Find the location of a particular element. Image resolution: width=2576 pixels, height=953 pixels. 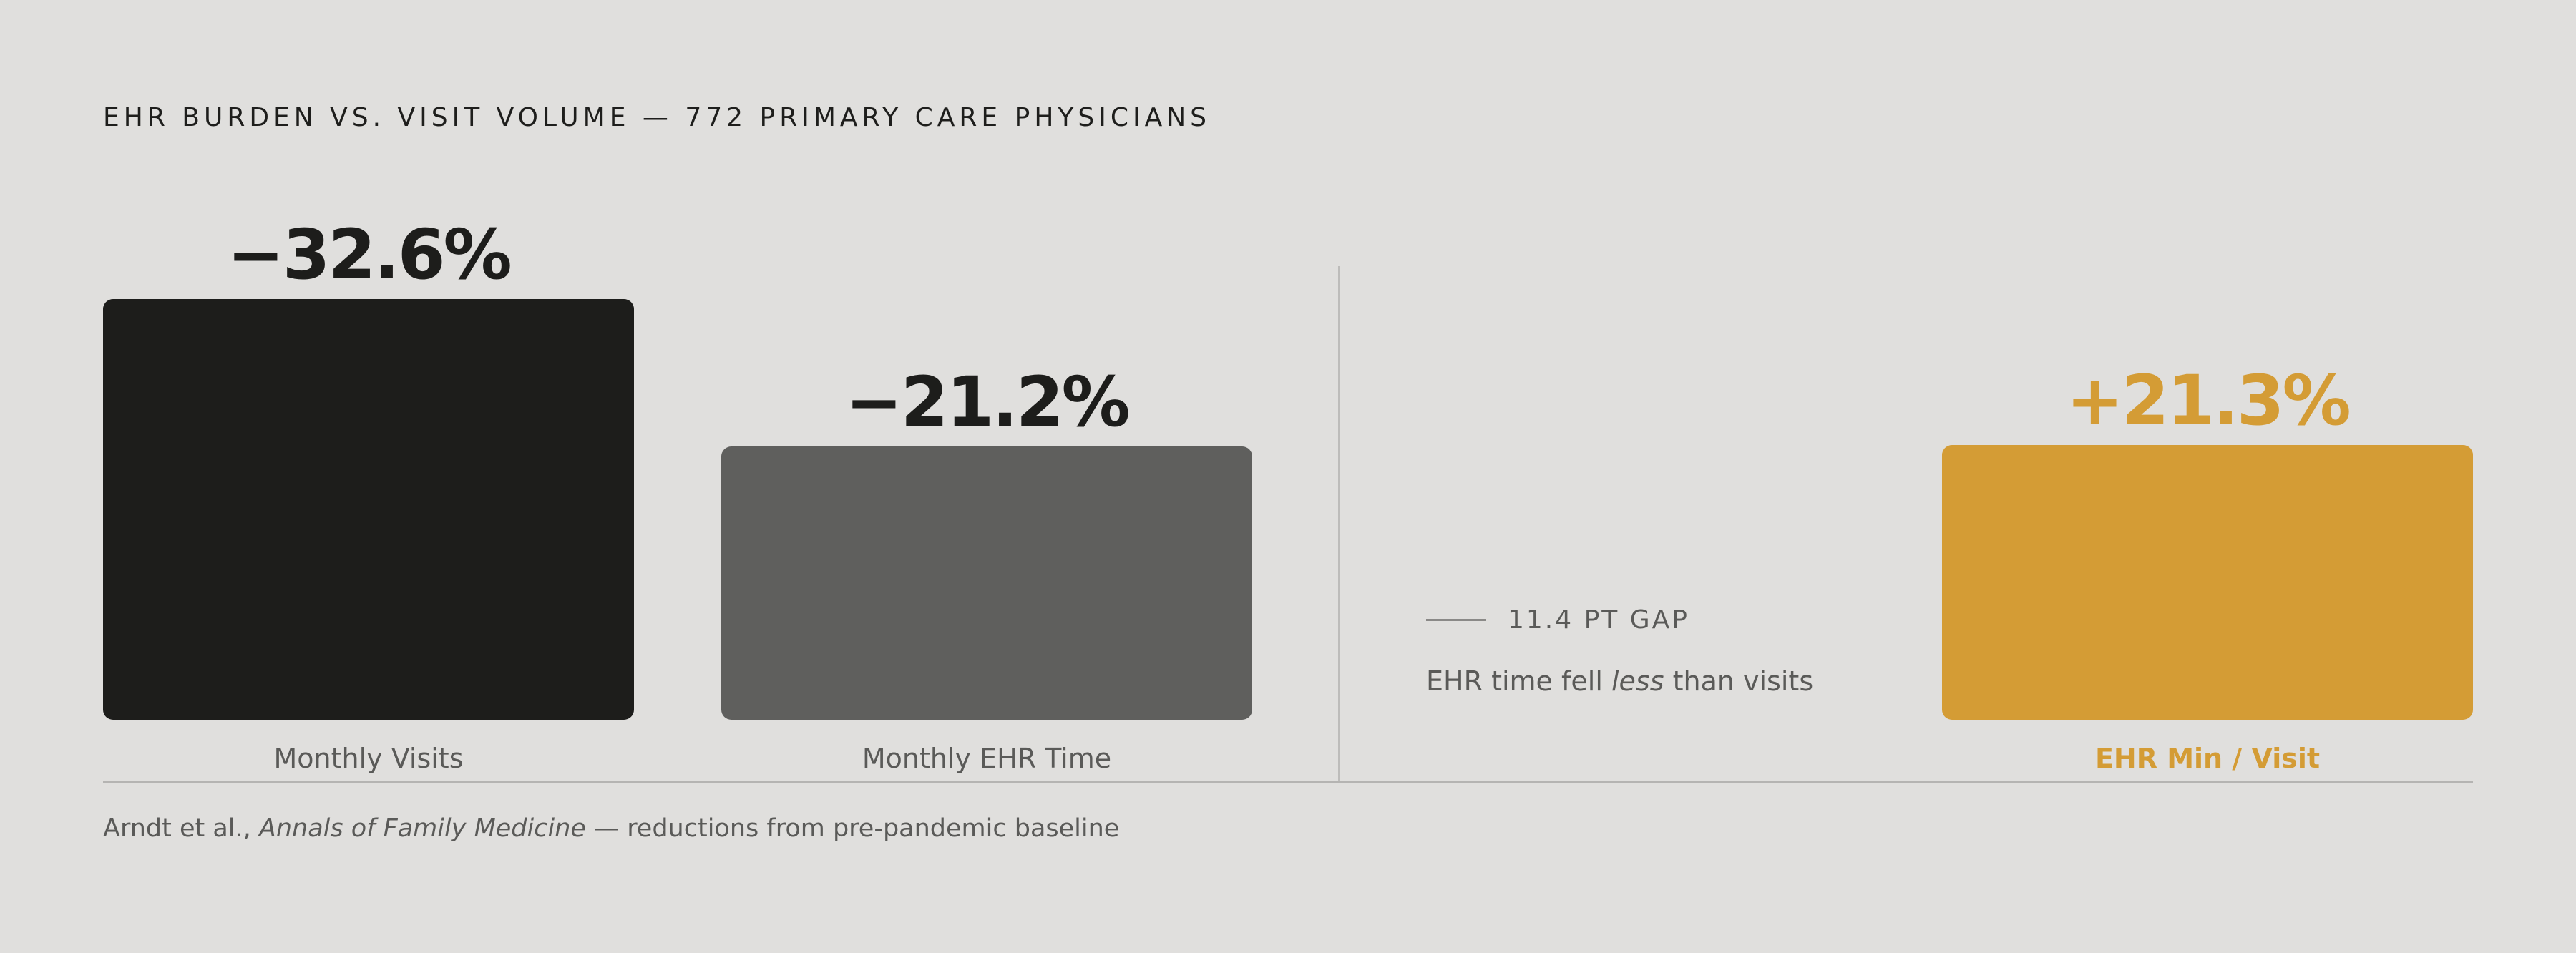

source-suffix: — reductions from pre-pandemic baseline is located at coordinates (852, 829).